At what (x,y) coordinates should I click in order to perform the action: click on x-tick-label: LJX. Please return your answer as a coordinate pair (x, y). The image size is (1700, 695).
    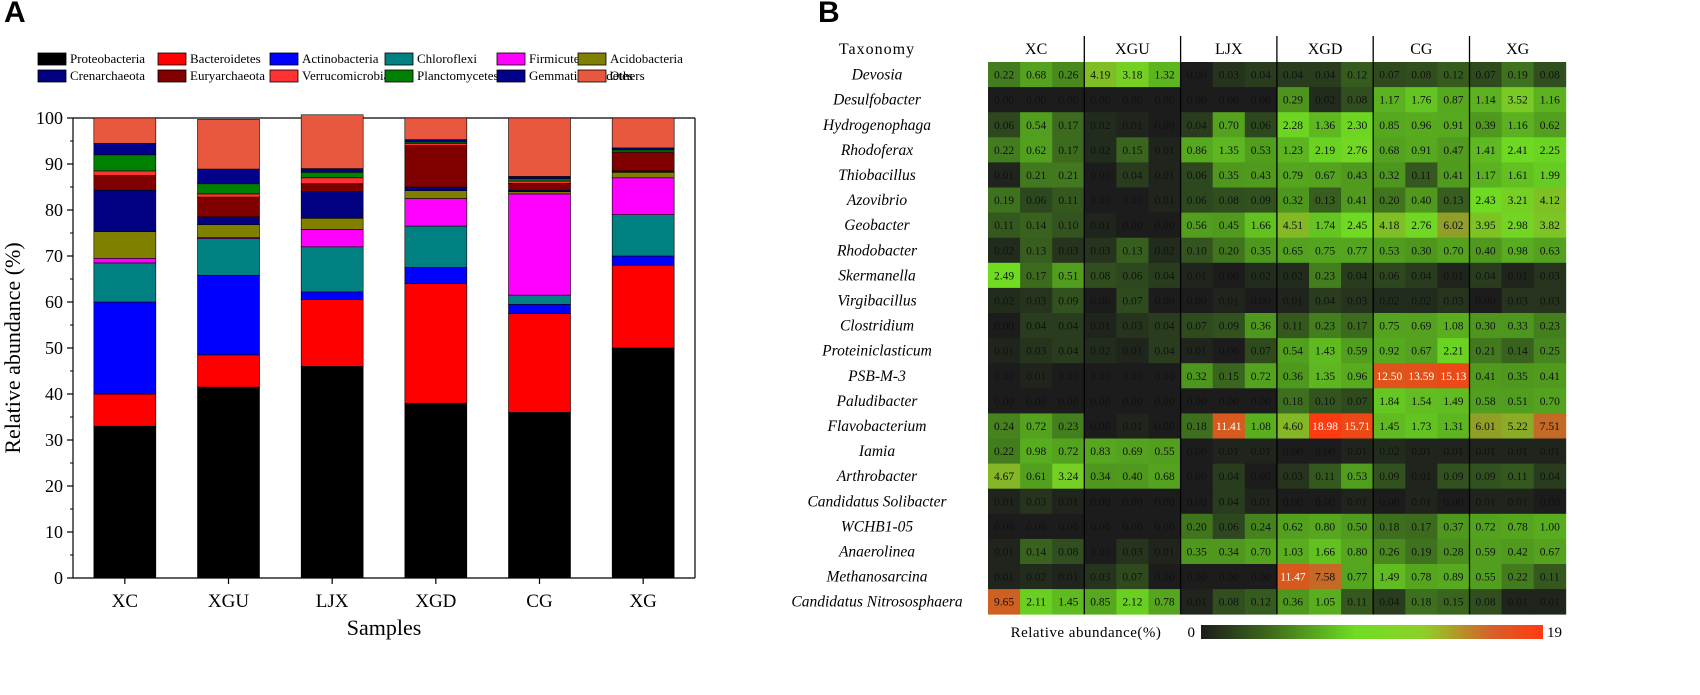
    Looking at the image, I should click on (332, 601).